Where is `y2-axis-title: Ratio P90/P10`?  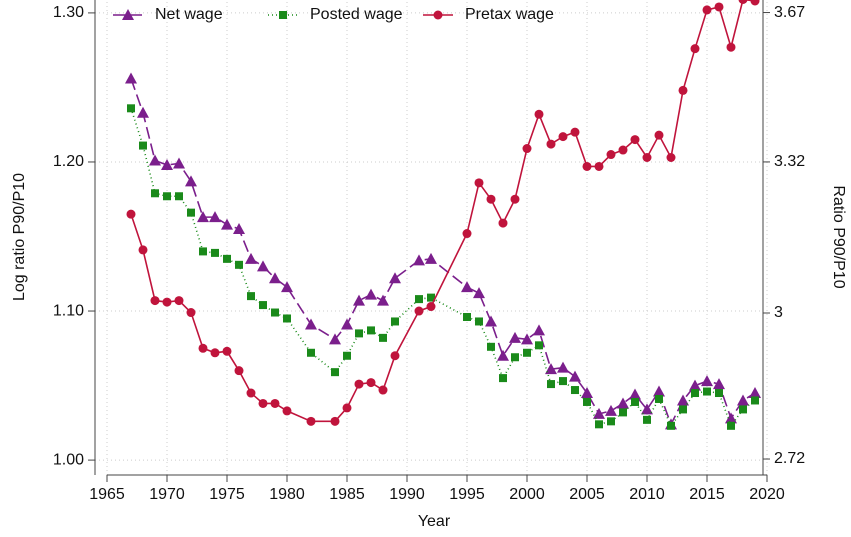 y2-axis-title: Ratio P90/P10 is located at coordinates (838, 236).